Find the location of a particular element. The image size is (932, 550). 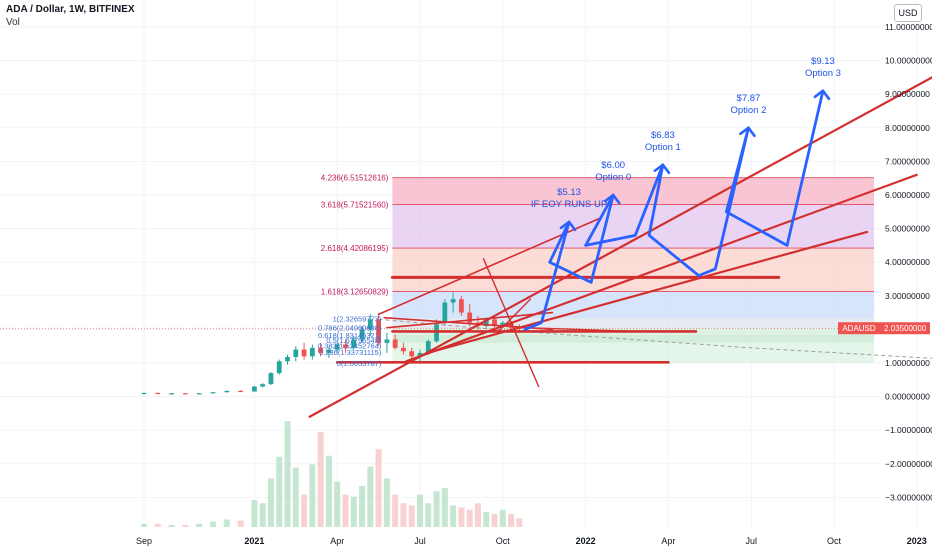

target-price-label: $6.83 is located at coordinates (663, 135).